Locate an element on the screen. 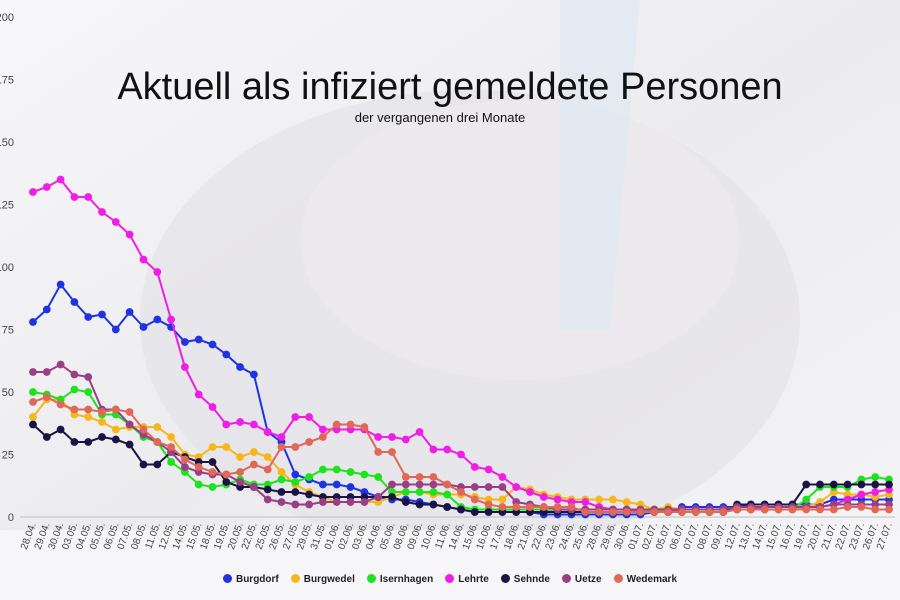  legend-item: Burgwedel is located at coordinates (322, 579).